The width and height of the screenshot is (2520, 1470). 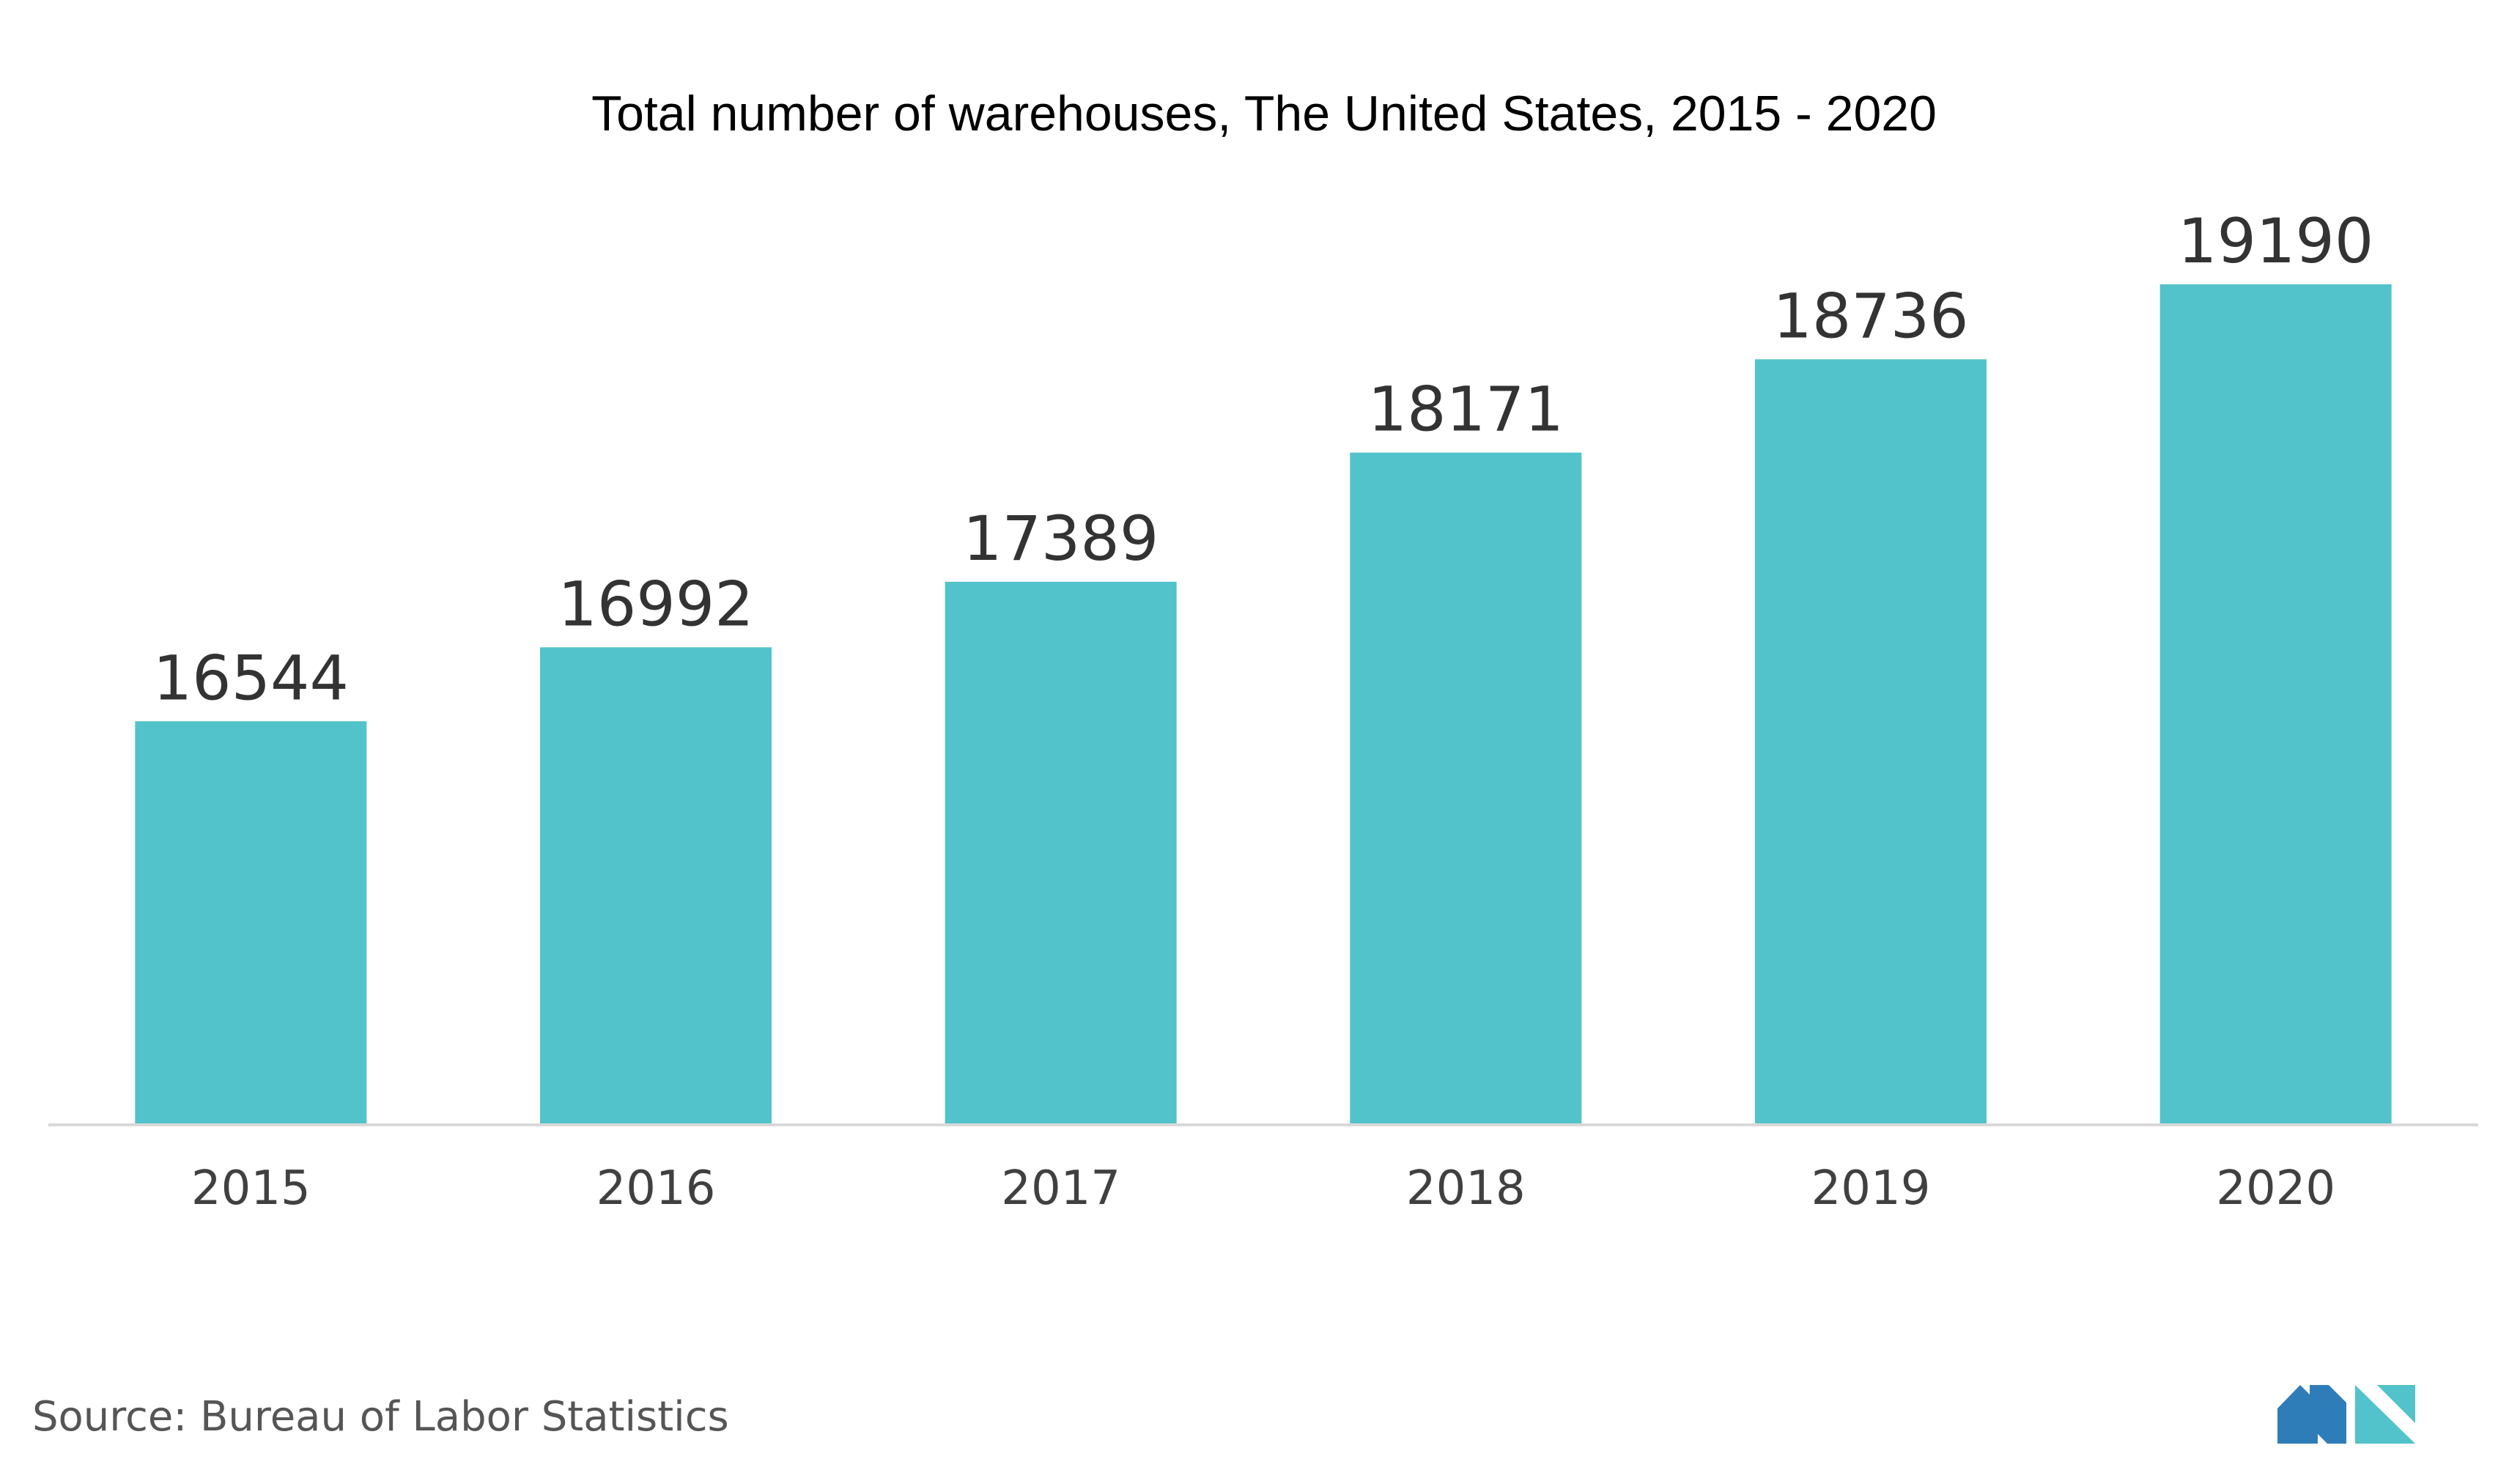 What do you see at coordinates (656, 1188) in the screenshot?
I see `x-tick-label-2016: 2016` at bounding box center [656, 1188].